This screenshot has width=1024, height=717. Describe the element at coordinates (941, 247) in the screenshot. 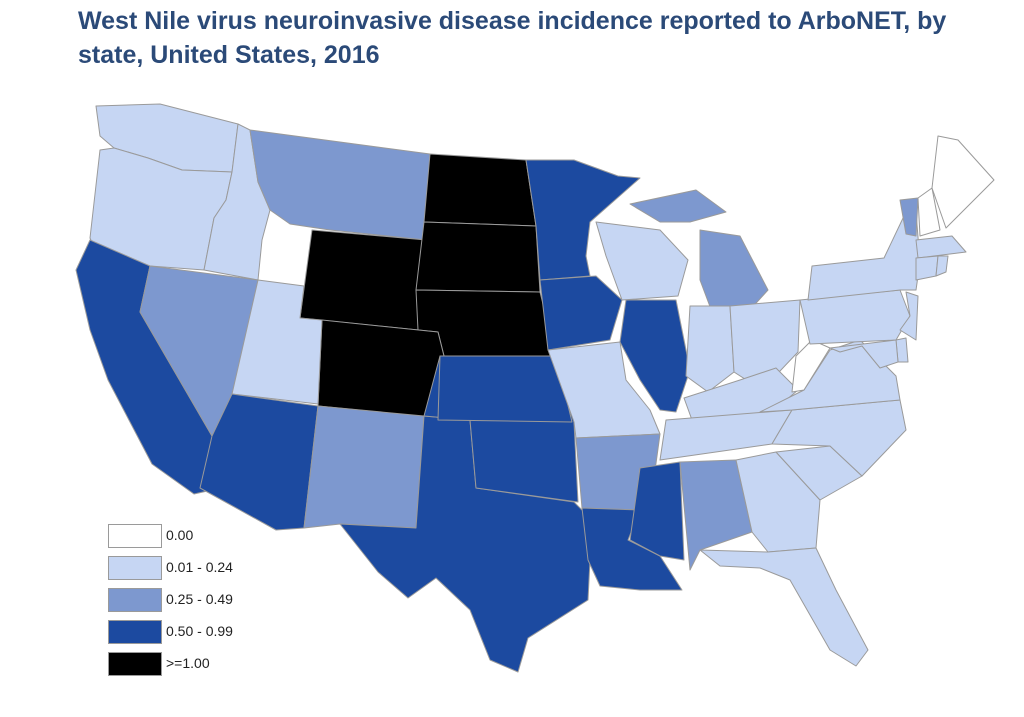

I see `state-ma` at that location.